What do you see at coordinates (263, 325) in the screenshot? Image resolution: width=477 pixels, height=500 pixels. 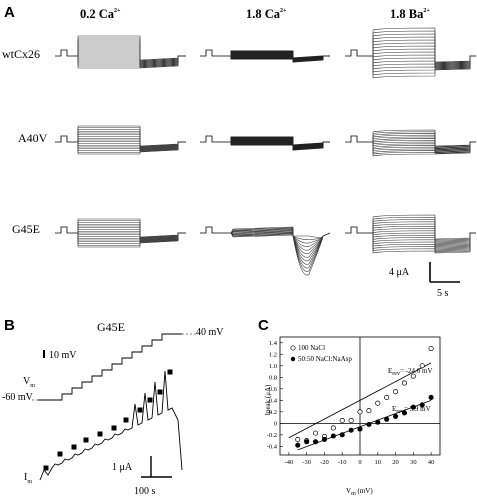 I see `panel-c-letter: C` at bounding box center [263, 325].